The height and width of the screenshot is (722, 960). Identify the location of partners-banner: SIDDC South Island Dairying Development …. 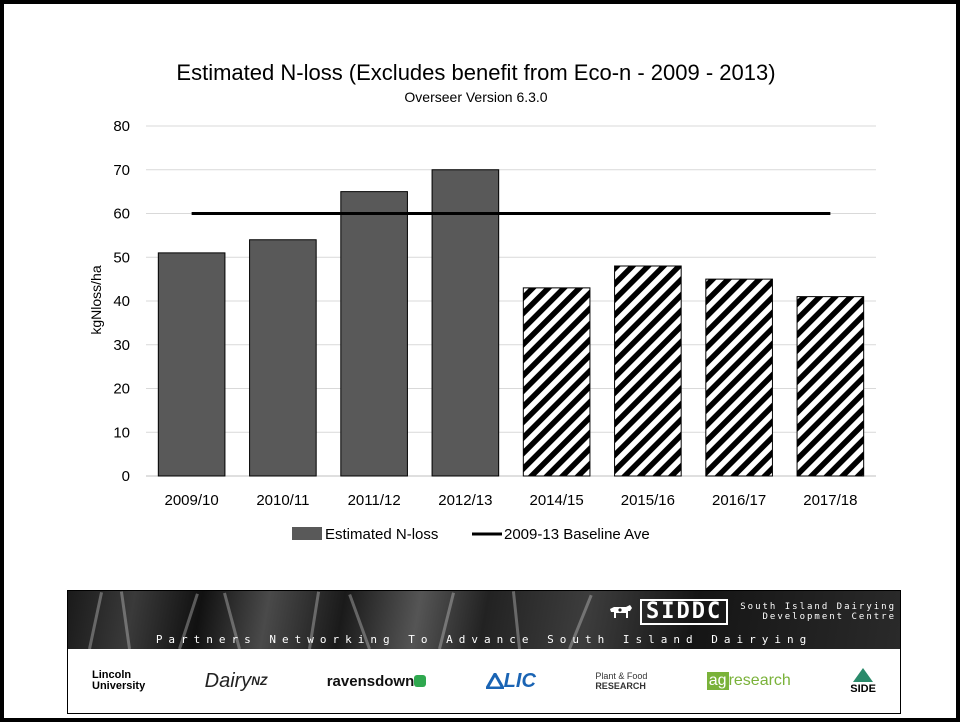
(484, 652).